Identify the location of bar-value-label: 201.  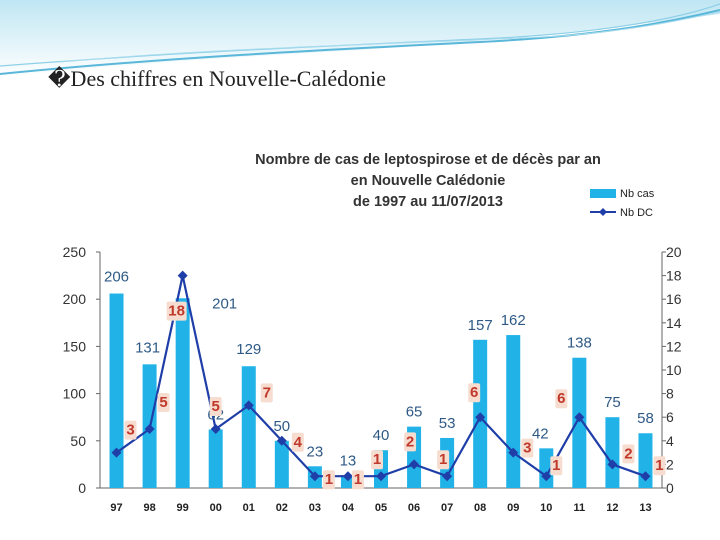
(224, 303).